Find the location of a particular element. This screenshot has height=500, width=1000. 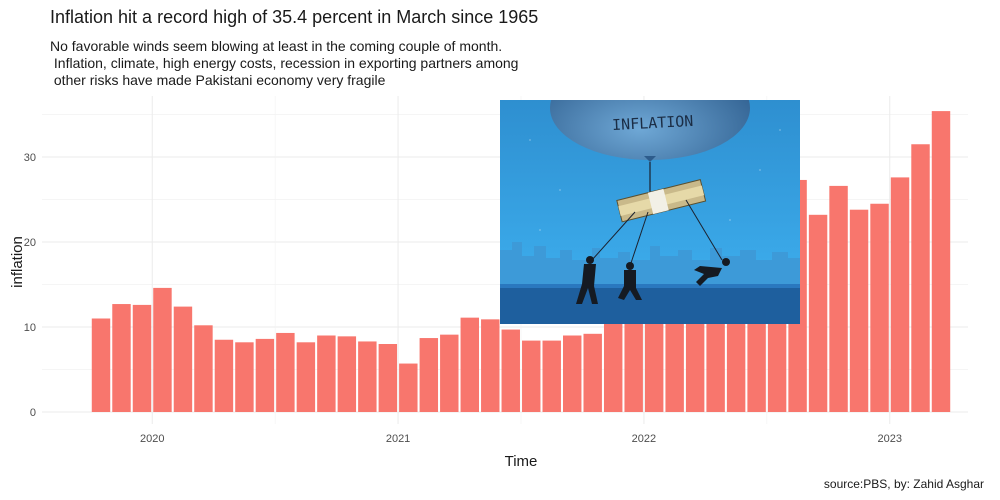

x-tick-label: 2020 is located at coordinates (152, 439).